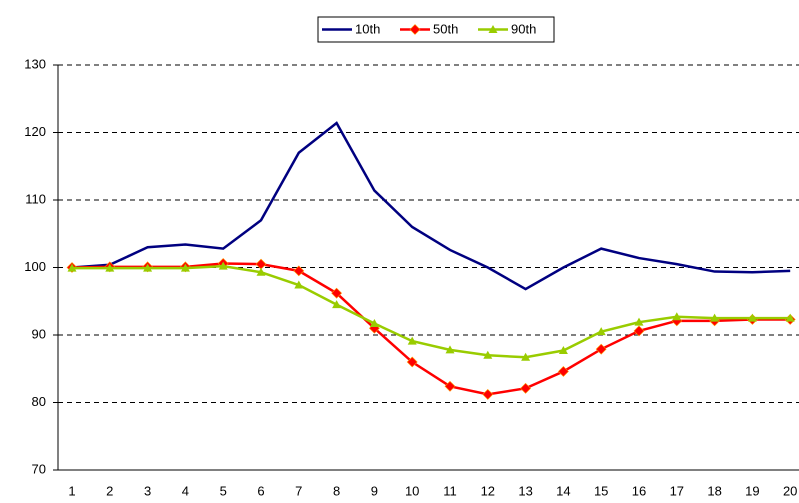  Describe the element at coordinates (336, 490) in the screenshot. I see `x-tick-label: 8` at that location.